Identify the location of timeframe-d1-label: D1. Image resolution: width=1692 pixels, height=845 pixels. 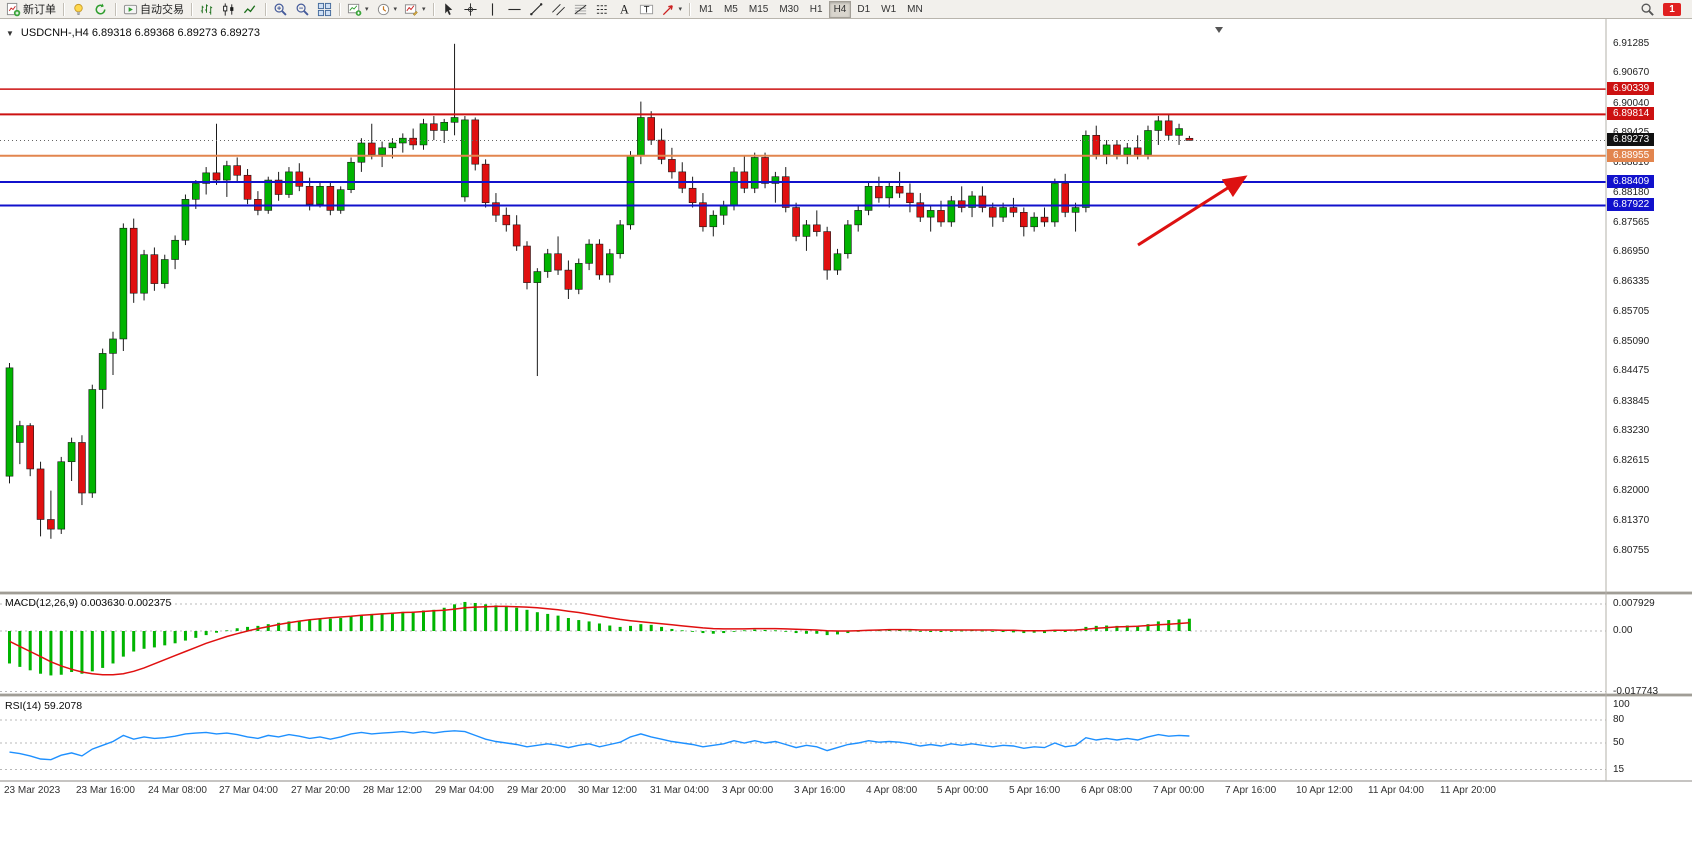
(864, 9).